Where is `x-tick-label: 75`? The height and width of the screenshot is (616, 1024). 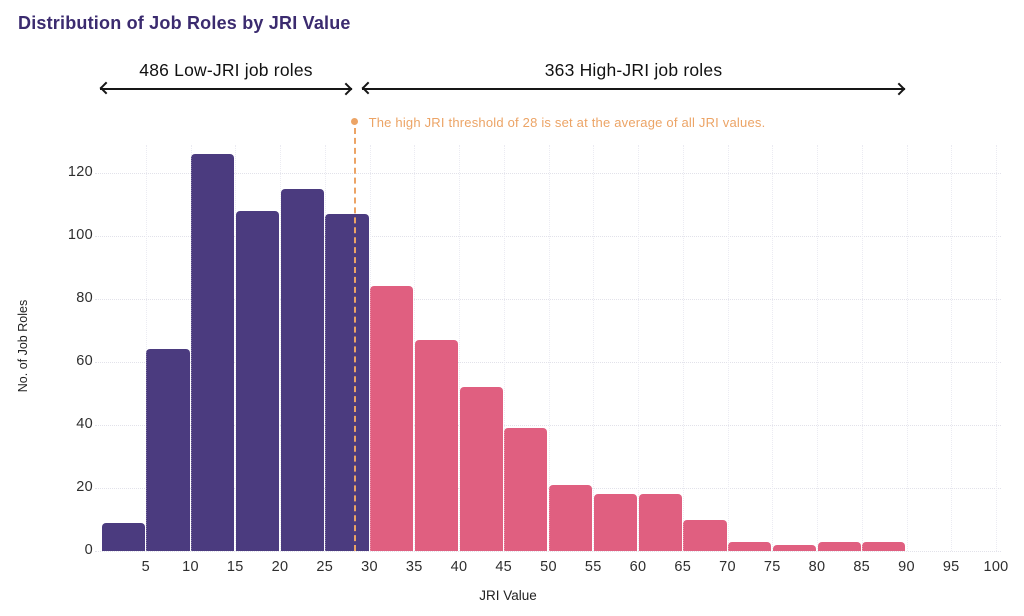
x-tick-label: 75 is located at coordinates (772, 567).